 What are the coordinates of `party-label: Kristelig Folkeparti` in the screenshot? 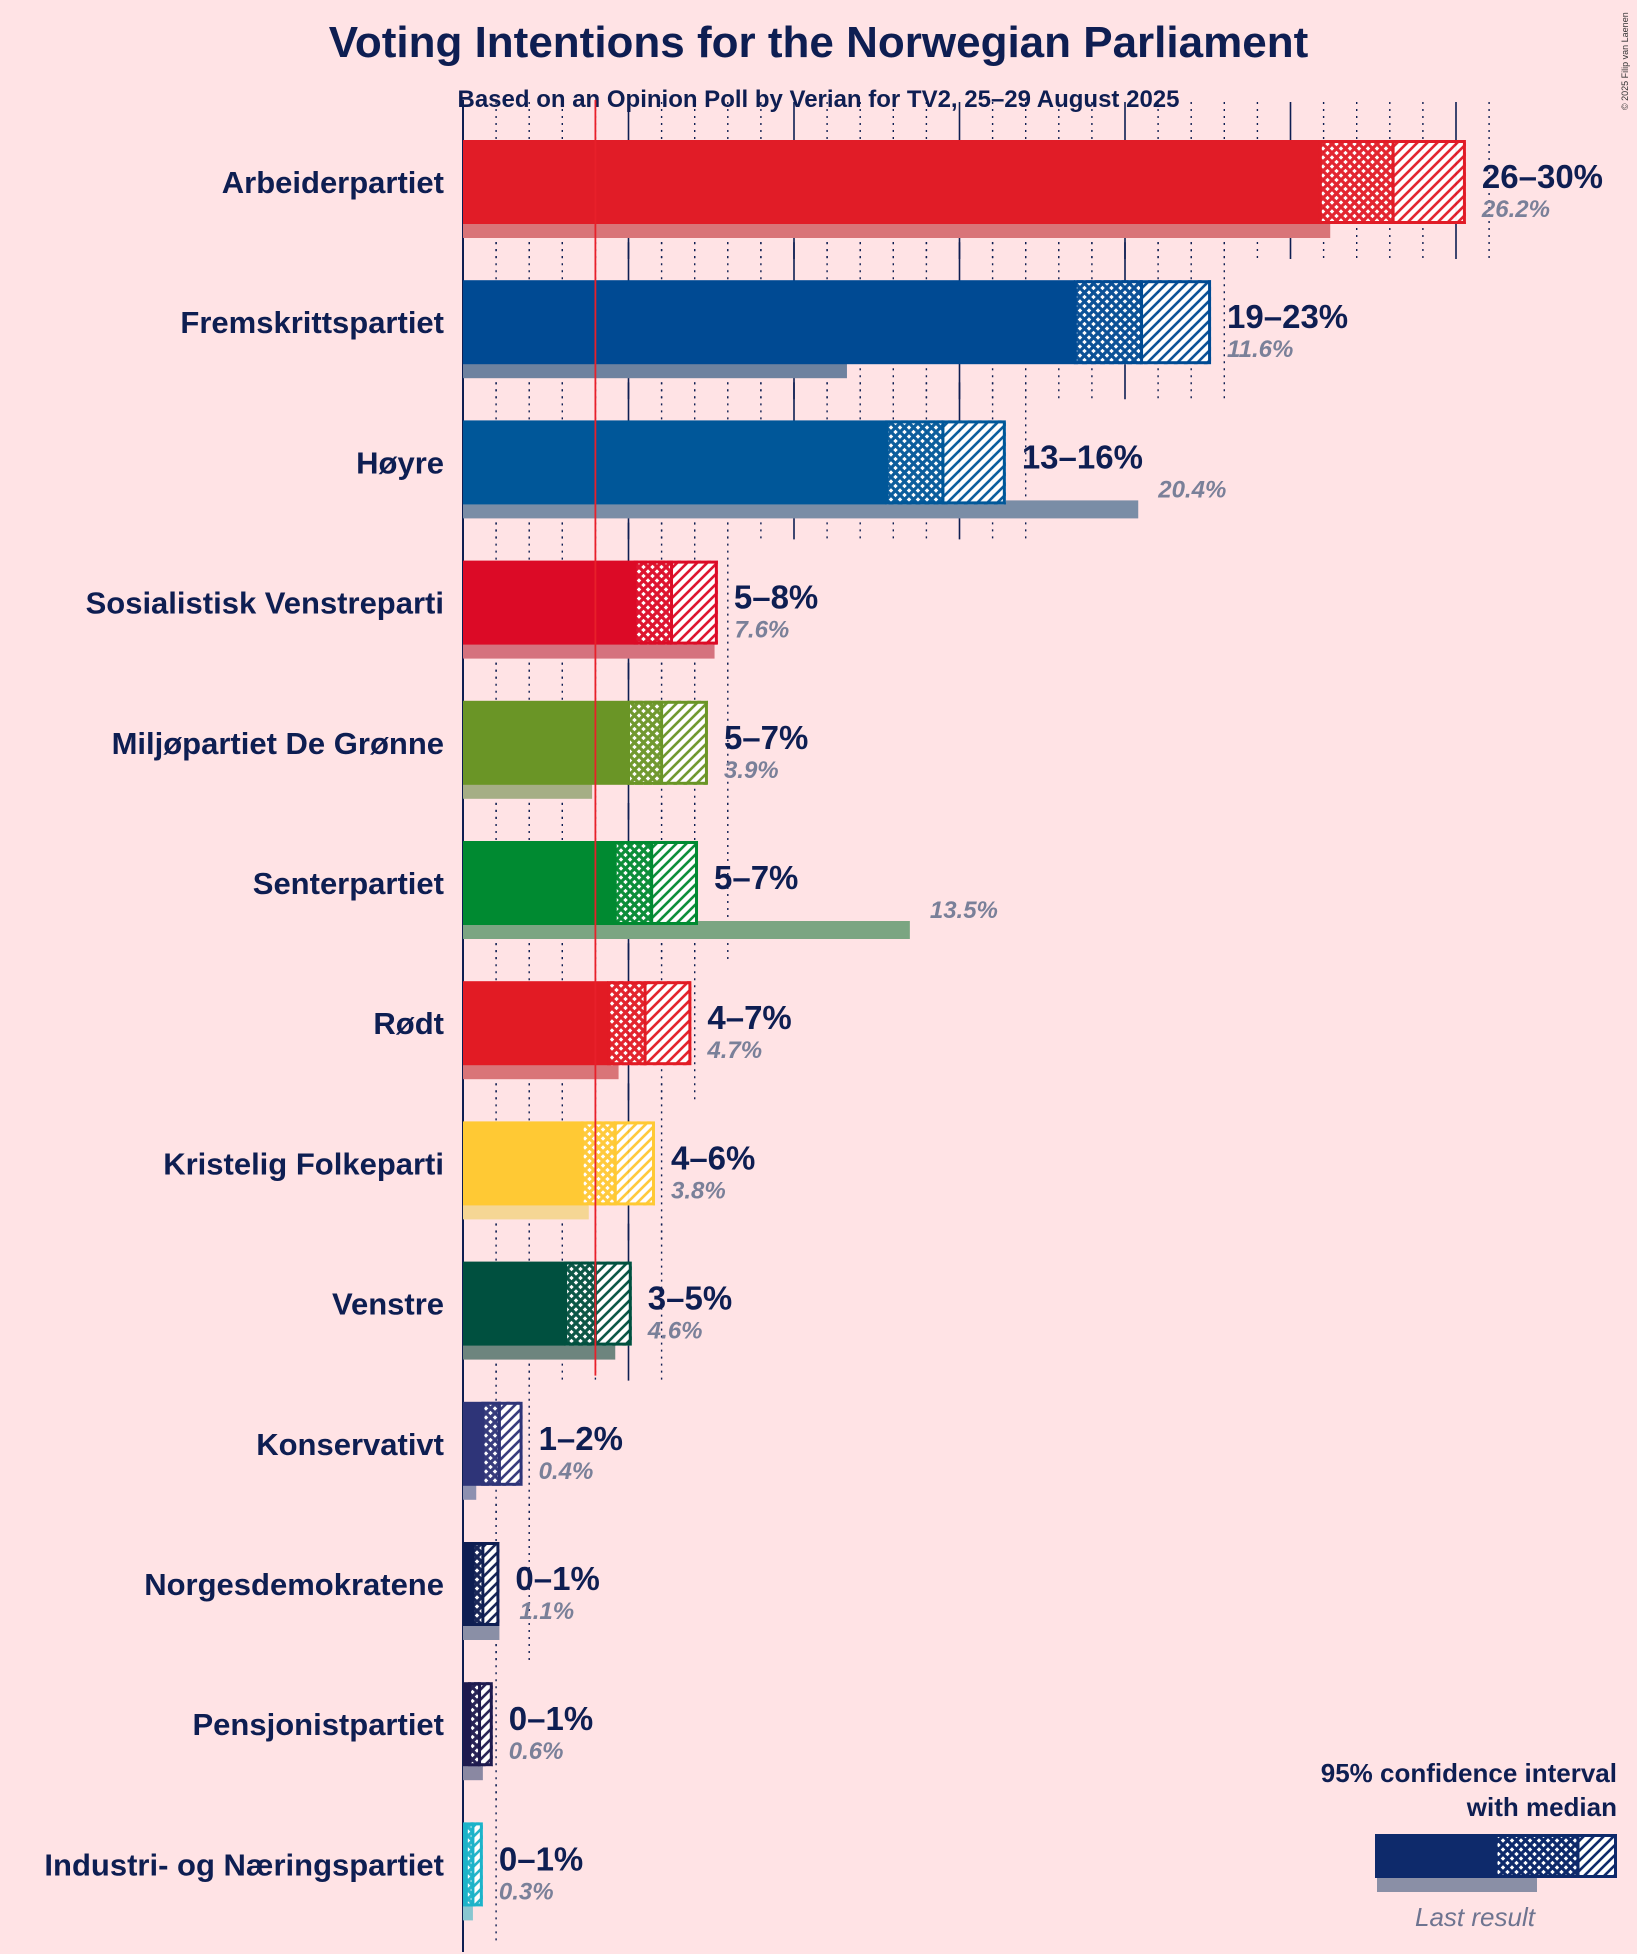 It's located at (303, 1163).